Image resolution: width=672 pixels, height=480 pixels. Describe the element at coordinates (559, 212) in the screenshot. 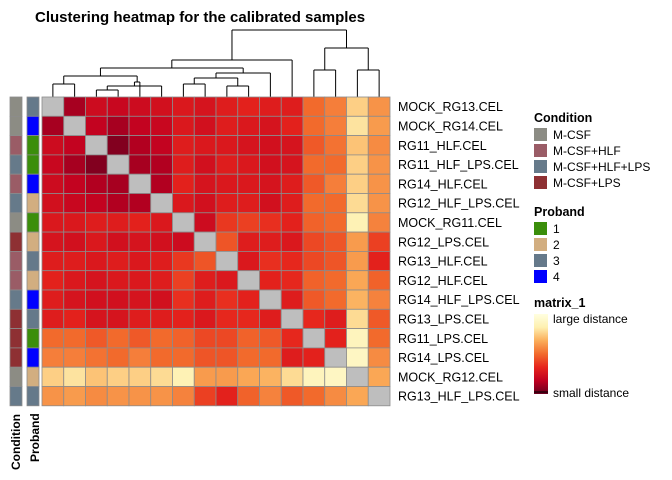

I see `proband-legend-title: Proband` at that location.